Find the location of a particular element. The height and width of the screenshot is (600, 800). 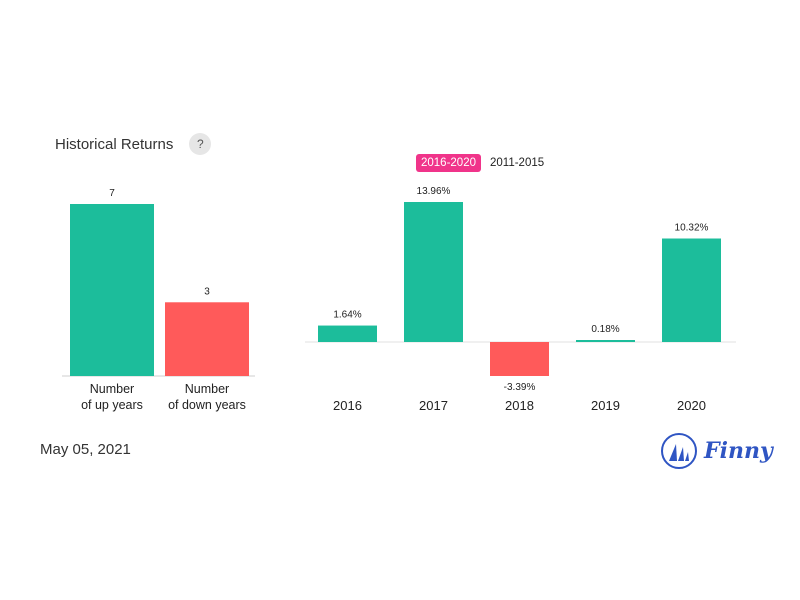

data-label: 13.96% is located at coordinates (434, 191).